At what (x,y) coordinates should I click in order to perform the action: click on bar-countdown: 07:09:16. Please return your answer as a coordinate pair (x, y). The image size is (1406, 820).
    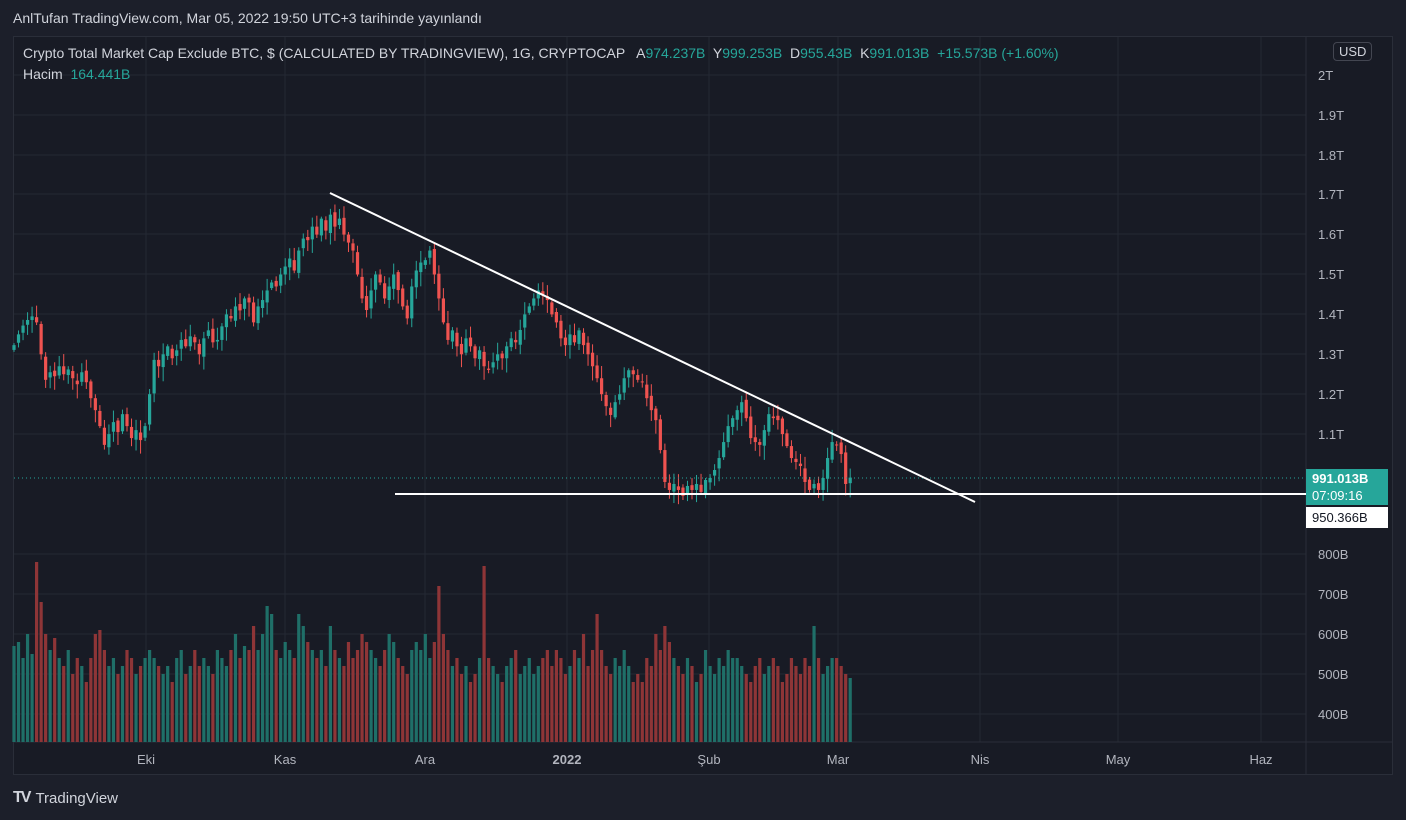
    Looking at the image, I should click on (1337, 495).